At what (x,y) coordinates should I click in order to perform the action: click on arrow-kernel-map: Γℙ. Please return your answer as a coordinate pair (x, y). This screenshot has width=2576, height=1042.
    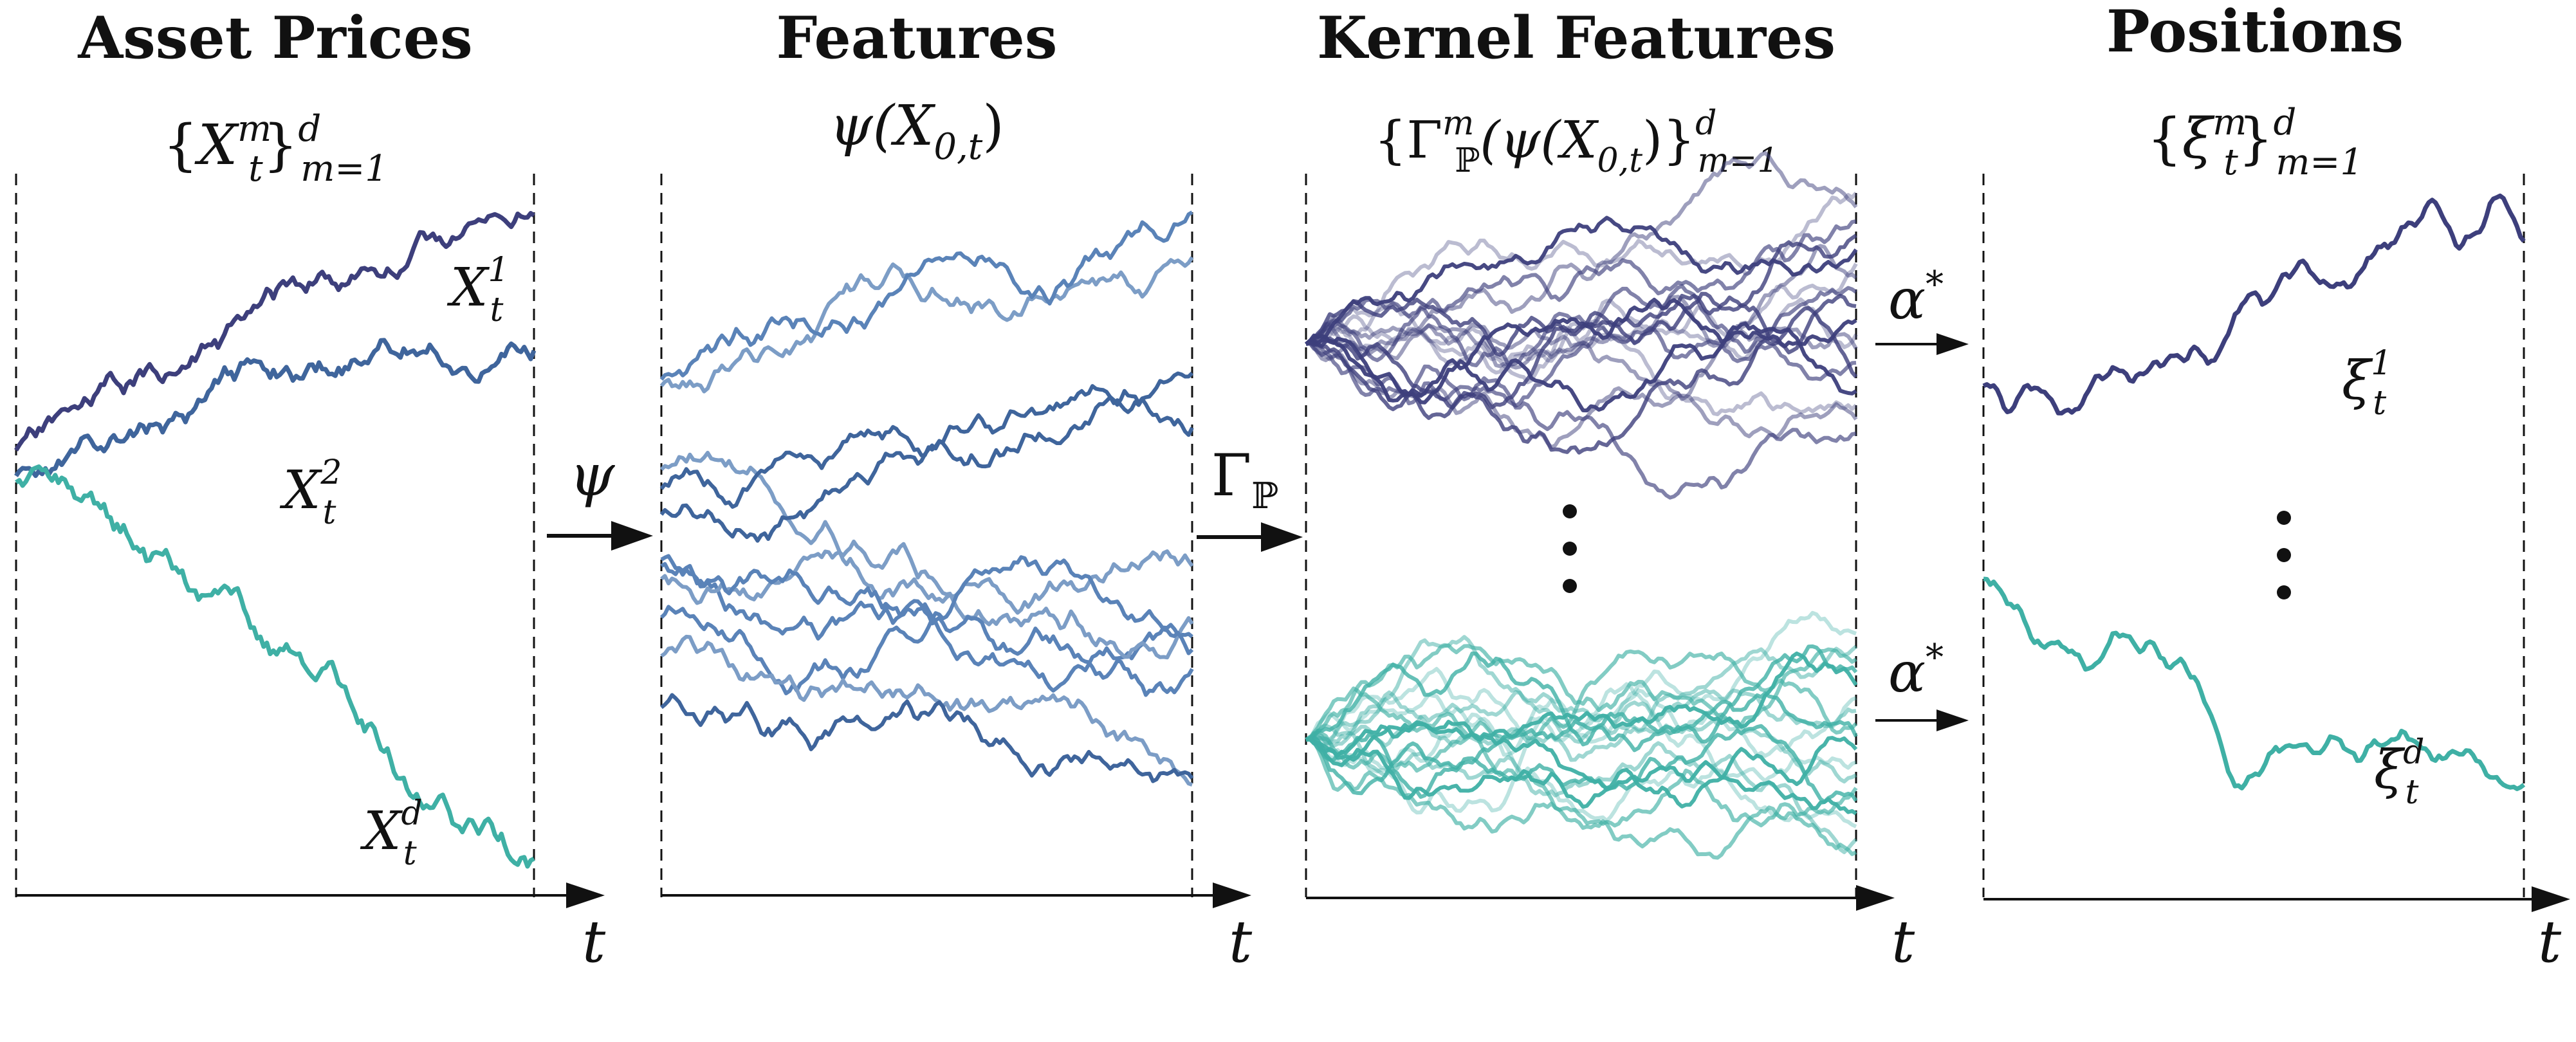
    Looking at the image, I should click on (1250, 497).